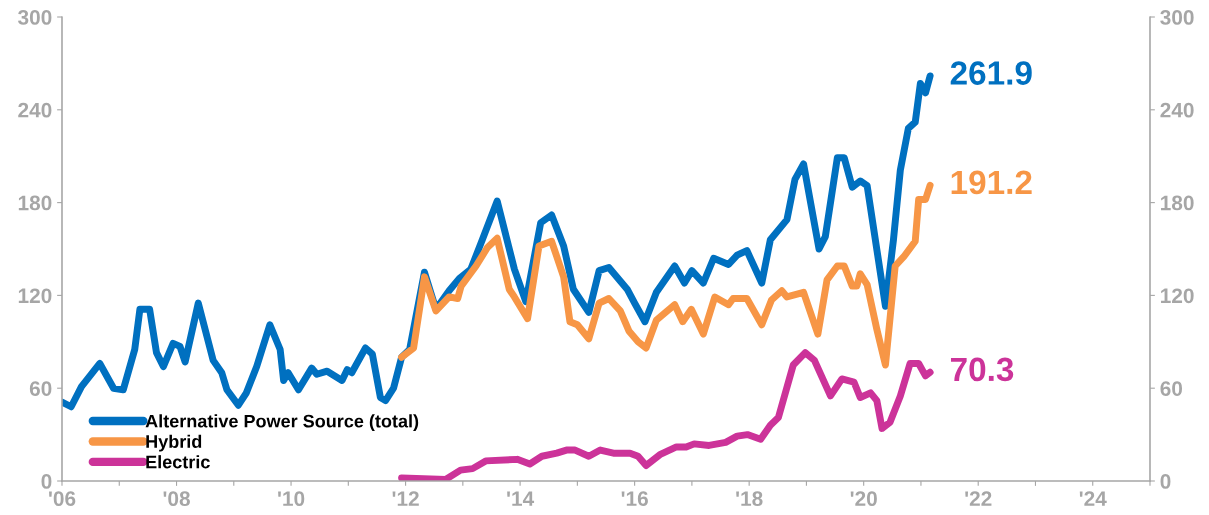 The height and width of the screenshot is (515, 1209). What do you see at coordinates (1177, 17) in the screenshot?
I see `y2-tick-label: 300` at bounding box center [1177, 17].